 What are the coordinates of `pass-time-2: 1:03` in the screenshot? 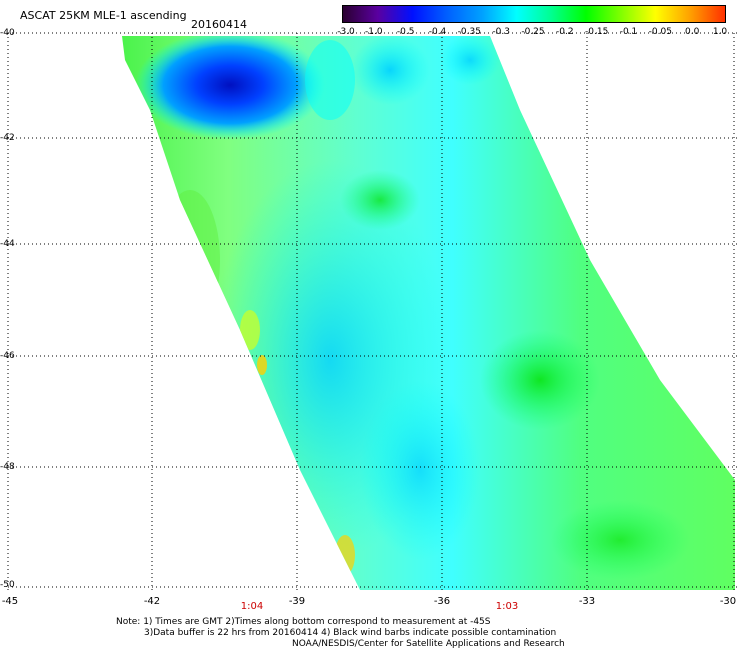 It's located at (507, 606).